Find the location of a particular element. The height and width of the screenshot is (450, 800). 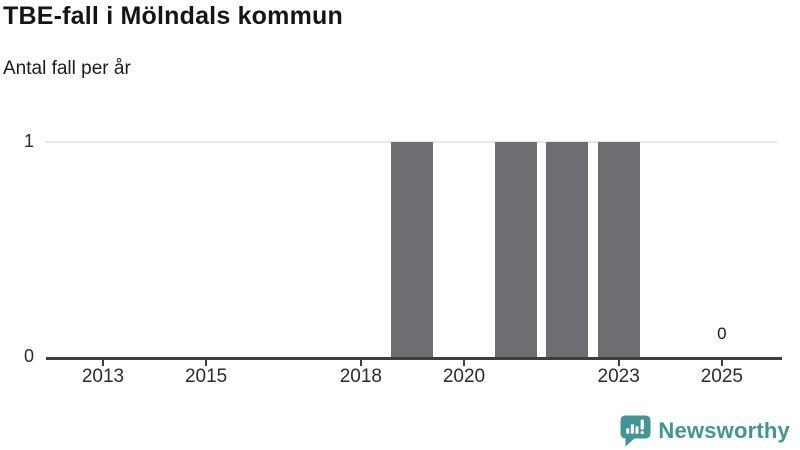

bar-2021 is located at coordinates (515, 249).